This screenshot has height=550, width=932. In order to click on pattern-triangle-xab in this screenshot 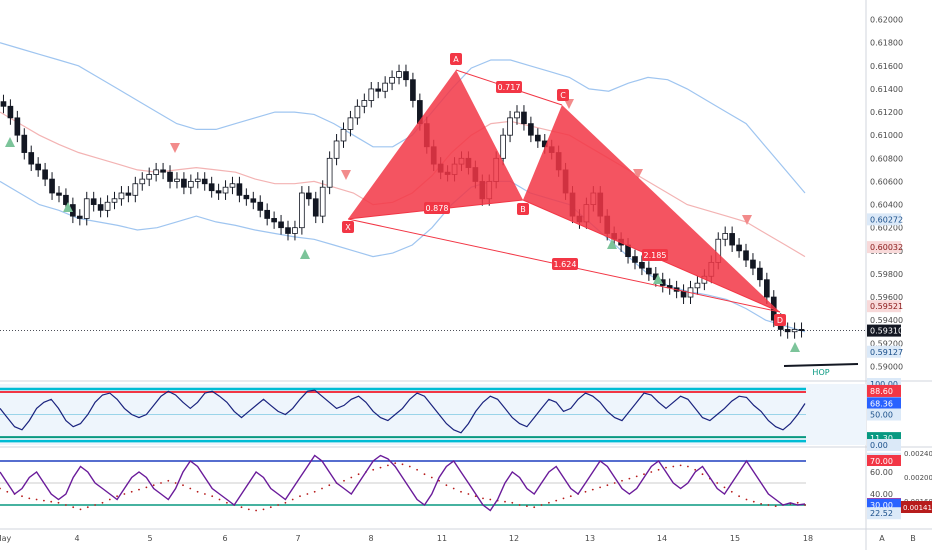, I will do `click(435, 144)`.